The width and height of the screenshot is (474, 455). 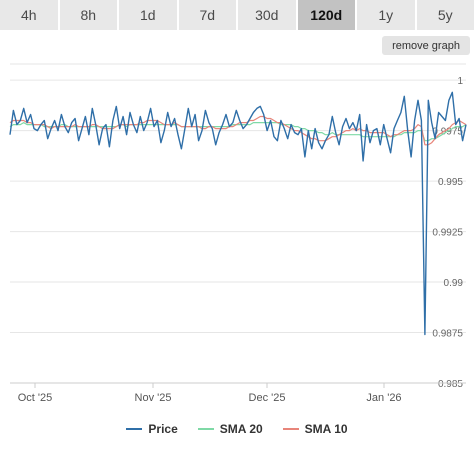 I want to click on tab-8h: 8h, so click(x=88, y=15).